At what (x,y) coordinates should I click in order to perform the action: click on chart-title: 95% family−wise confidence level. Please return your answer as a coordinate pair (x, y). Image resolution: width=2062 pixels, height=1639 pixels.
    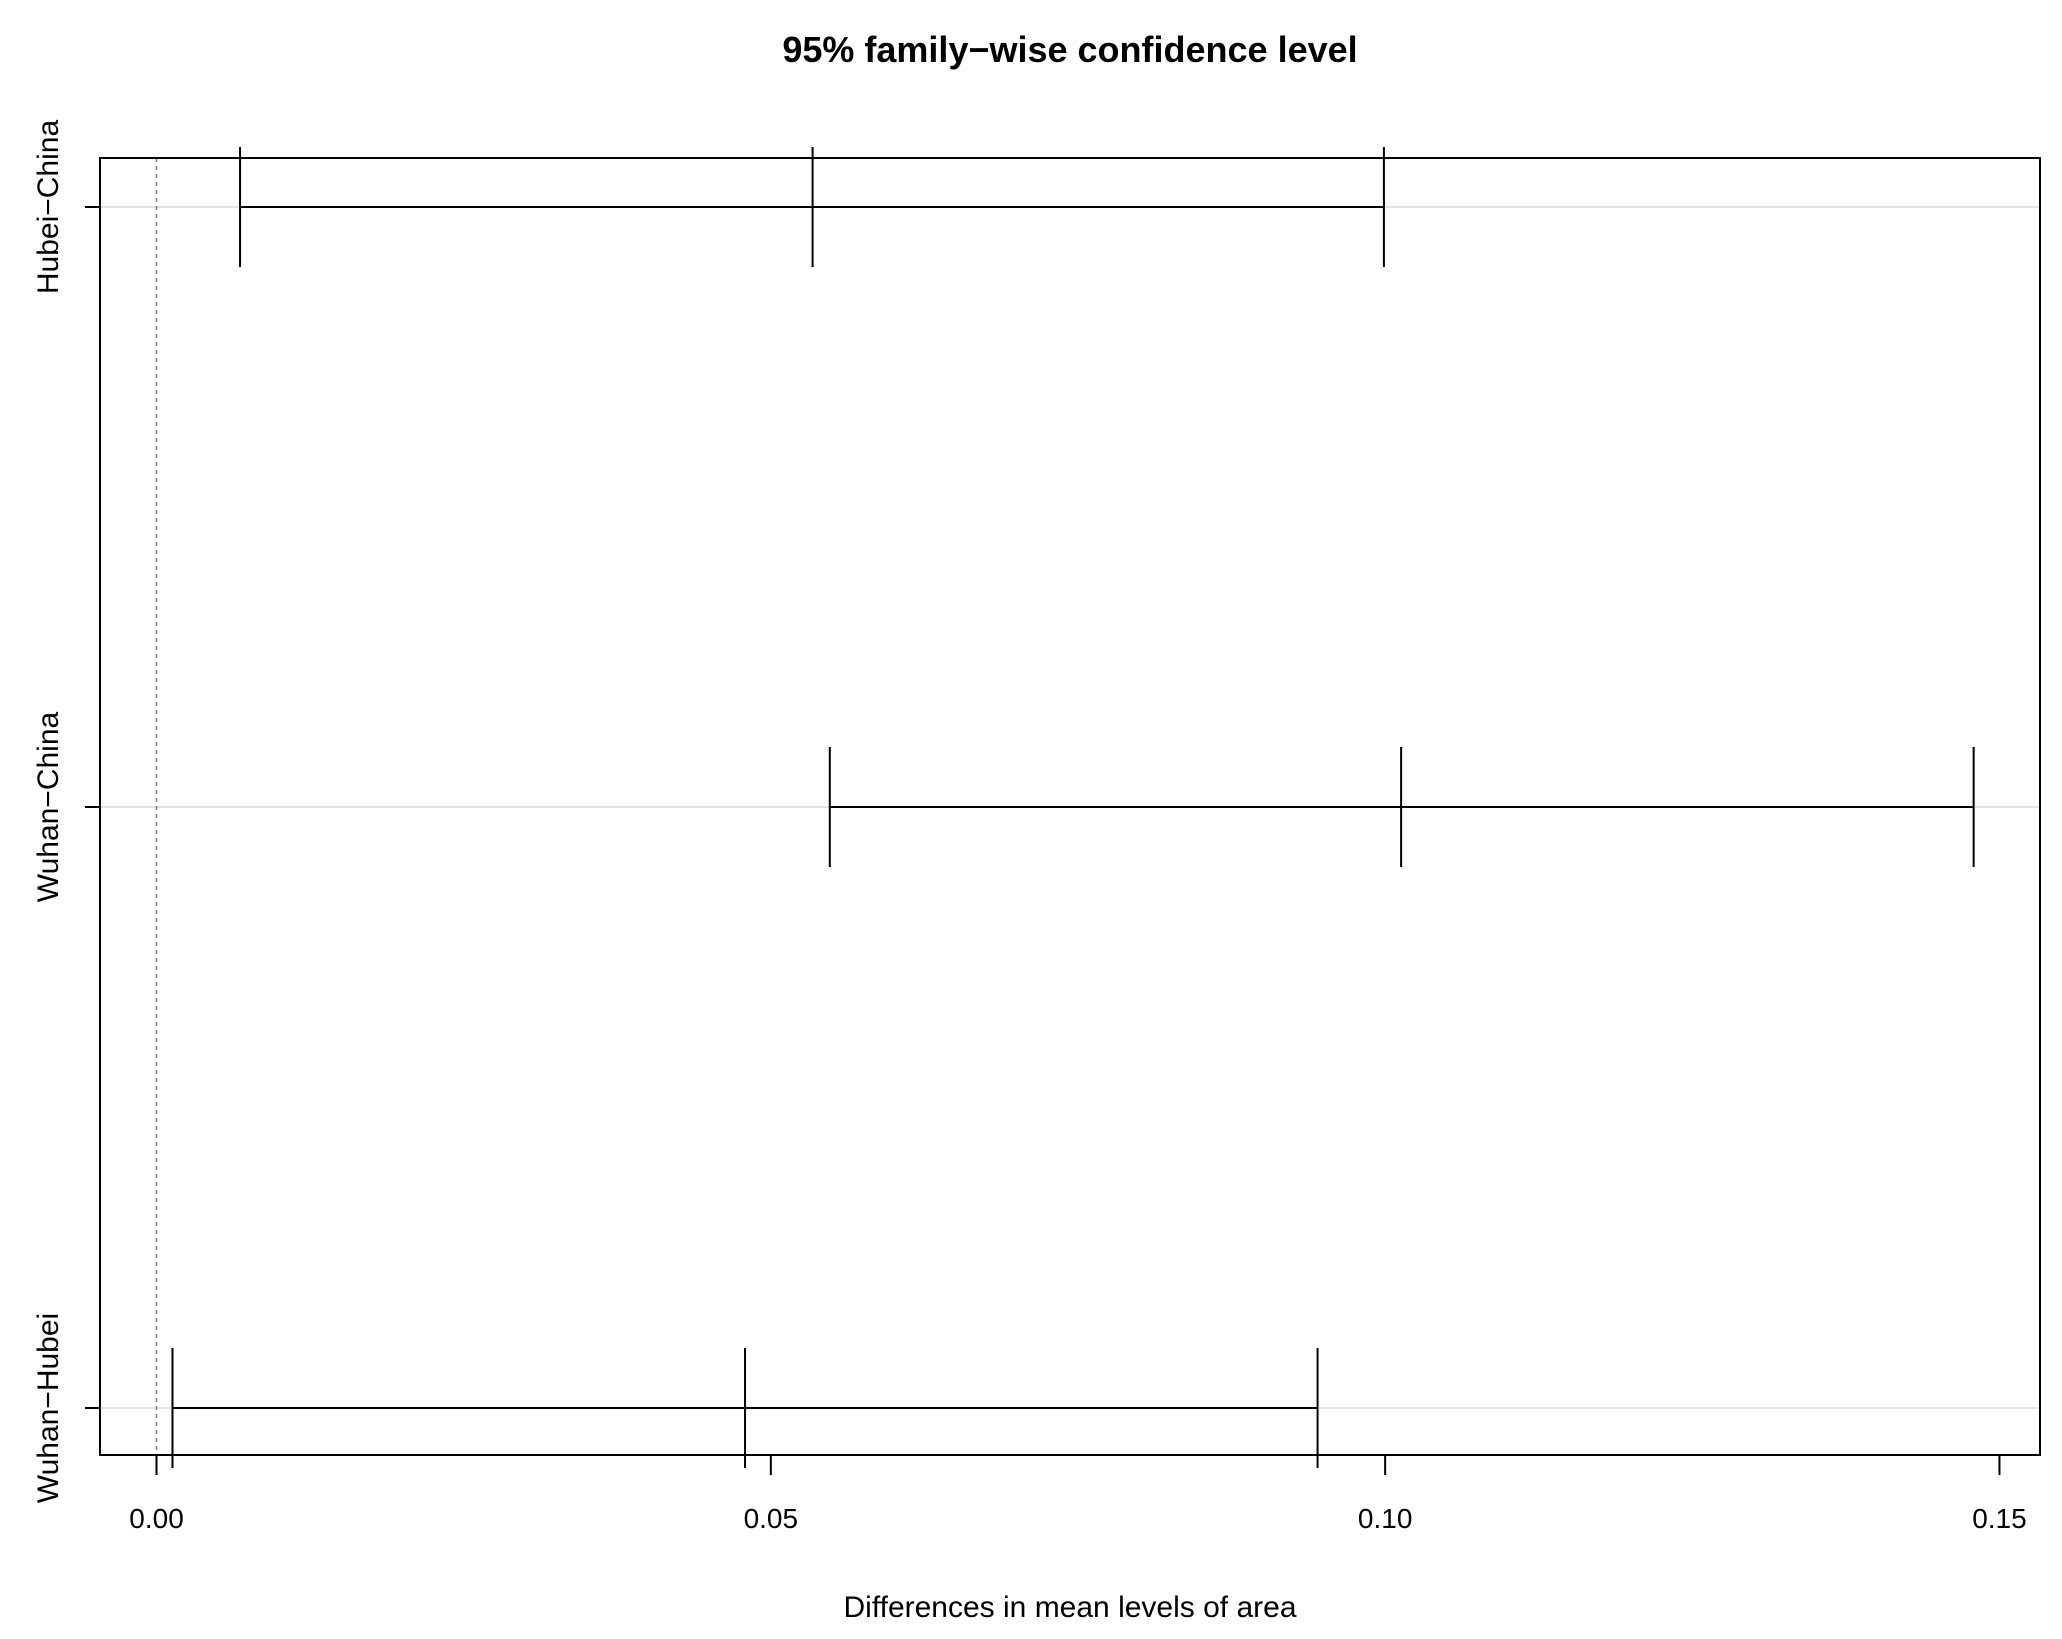
    Looking at the image, I should click on (1069, 49).